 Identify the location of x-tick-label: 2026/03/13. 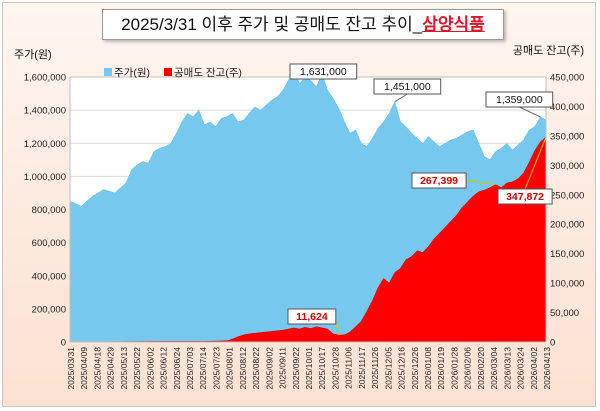
(507, 368).